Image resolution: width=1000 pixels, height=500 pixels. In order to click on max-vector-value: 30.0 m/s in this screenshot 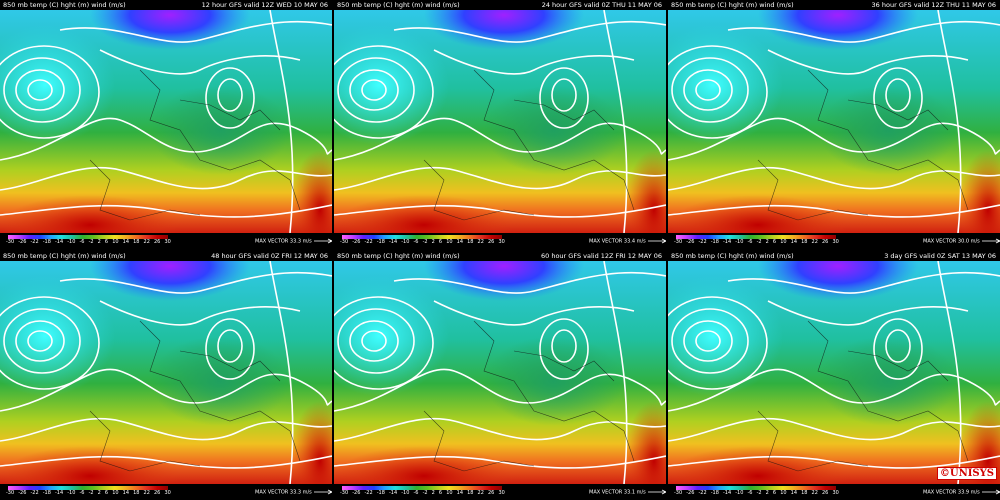, I will do `click(968, 241)`.